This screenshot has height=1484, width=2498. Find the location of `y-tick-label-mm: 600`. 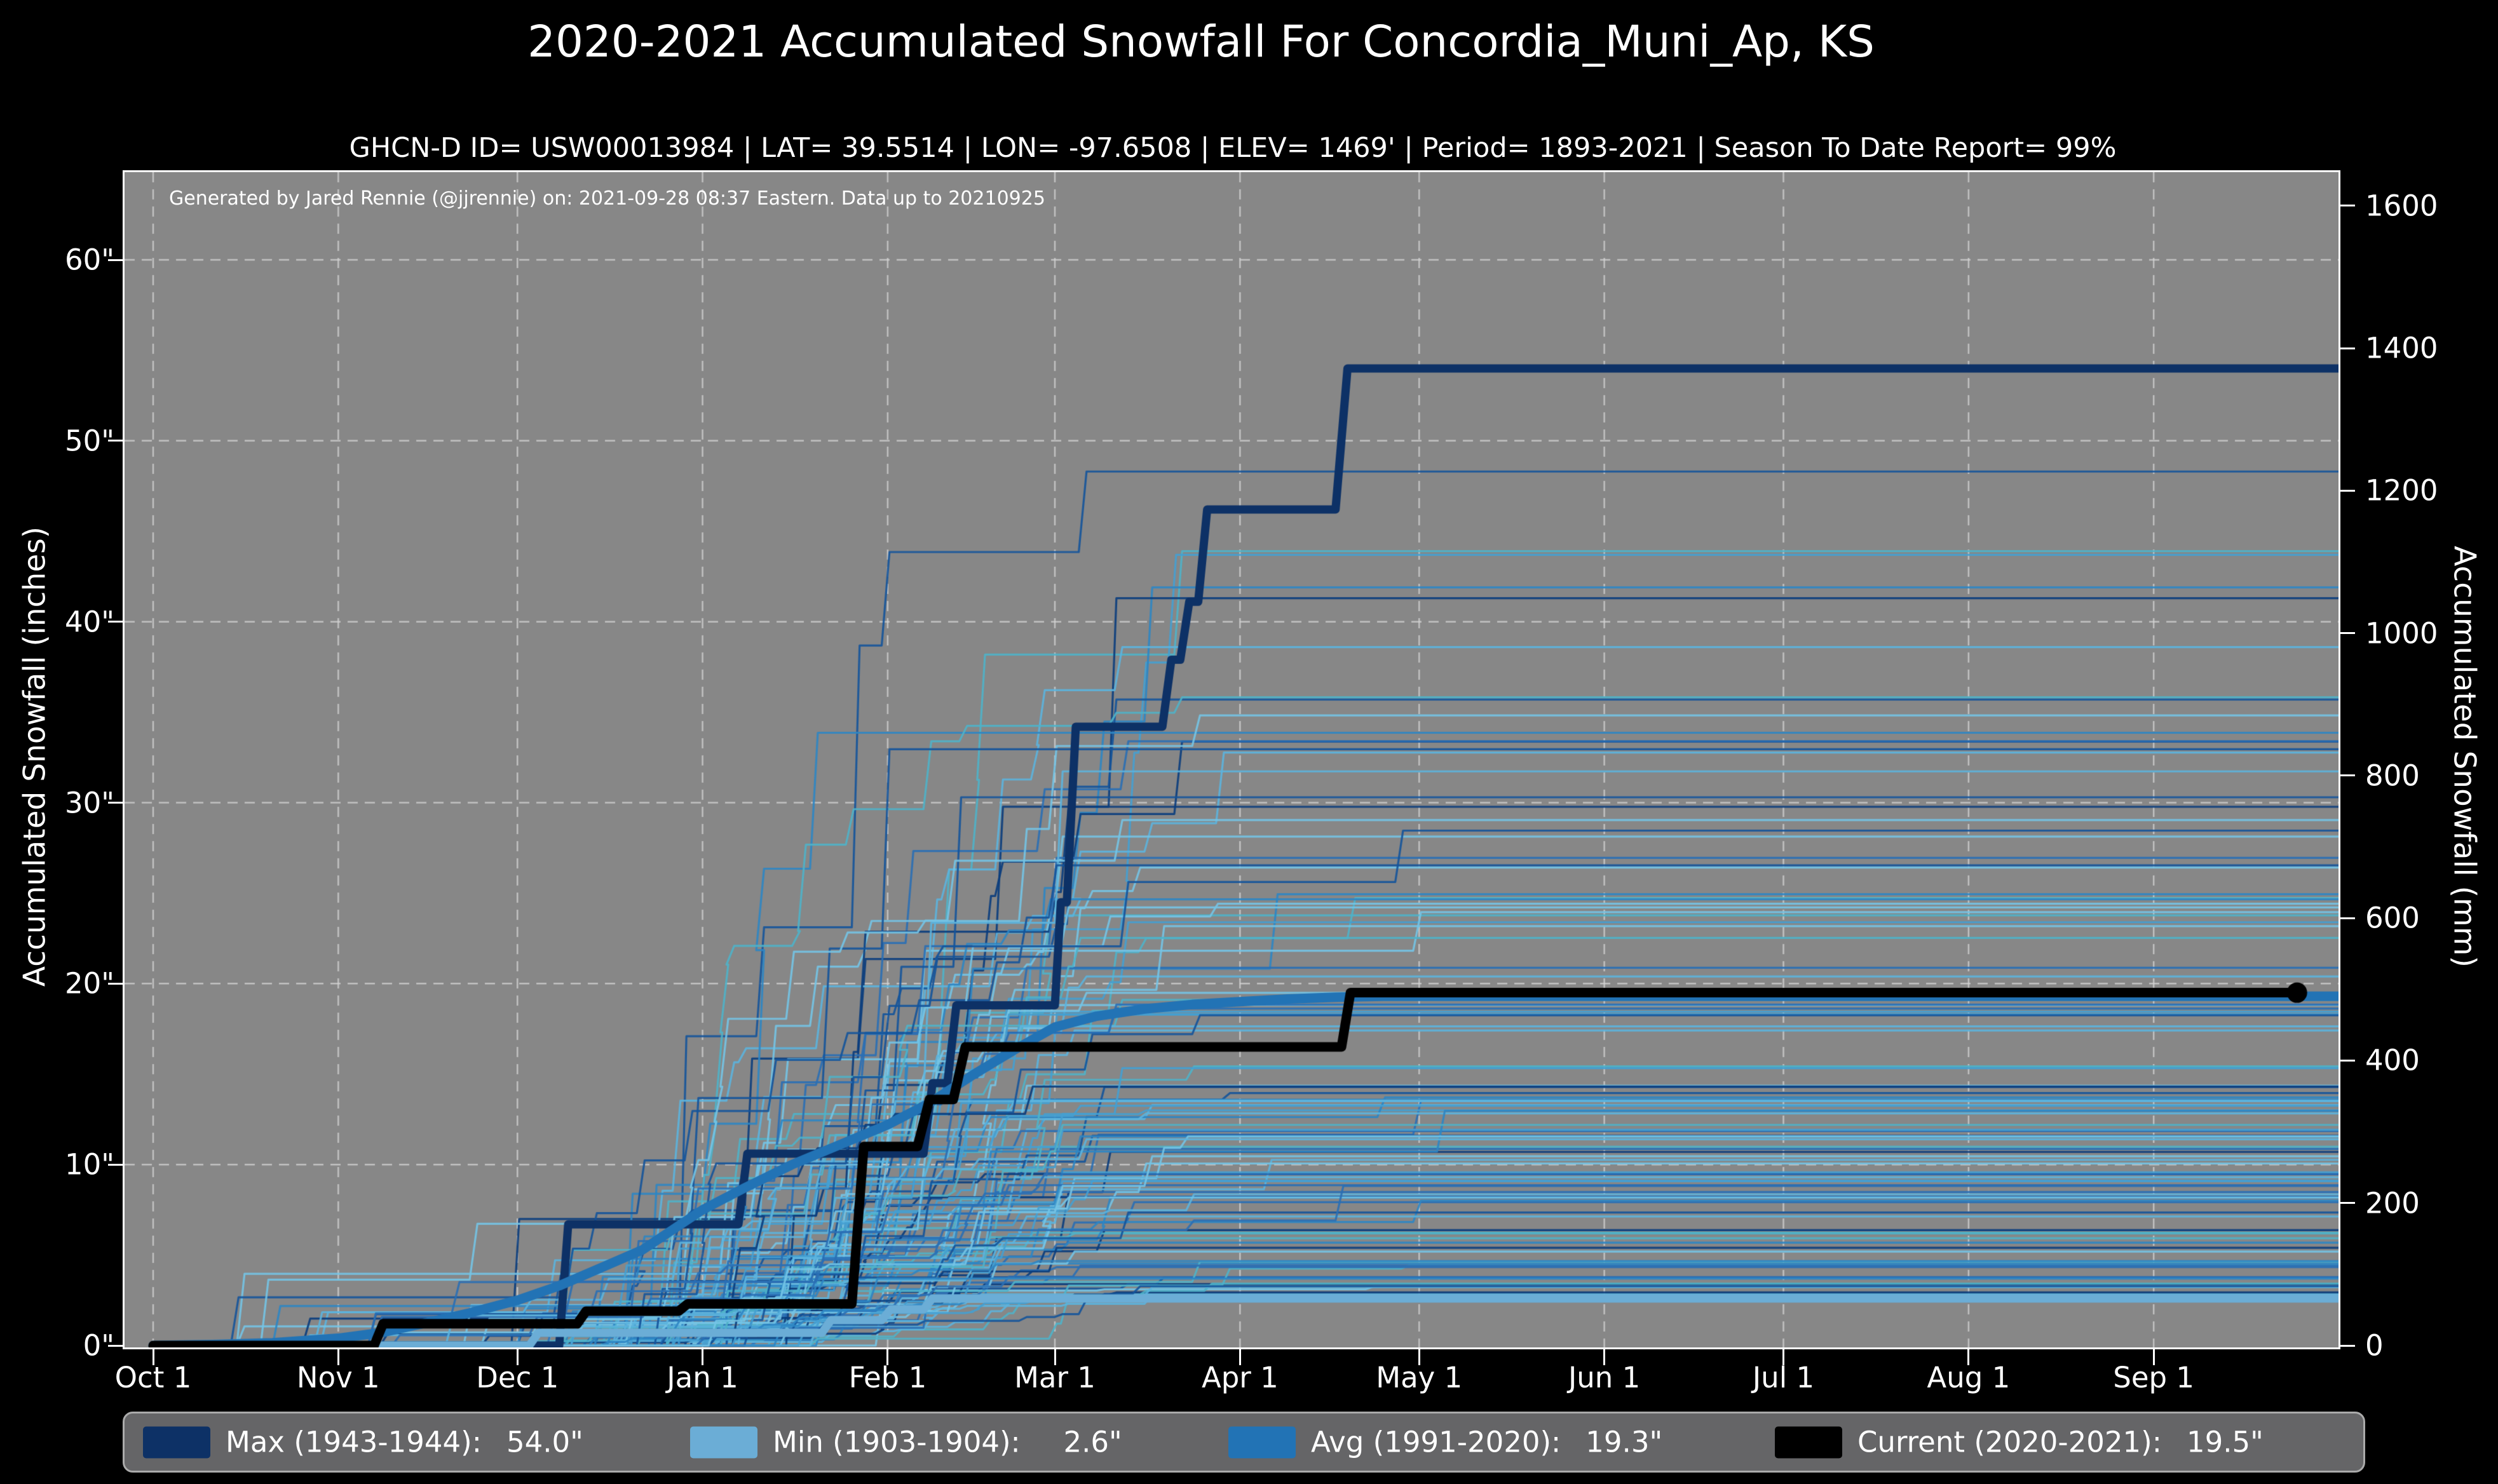

y-tick-label-mm: 600 is located at coordinates (2392, 918).